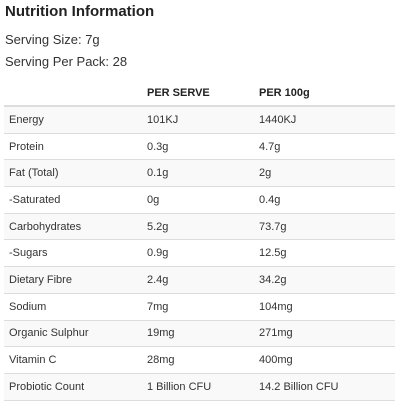 The width and height of the screenshot is (400, 403). What do you see at coordinates (73, 226) in the screenshot?
I see `nutrient-name: Carbohydrates` at bounding box center [73, 226].